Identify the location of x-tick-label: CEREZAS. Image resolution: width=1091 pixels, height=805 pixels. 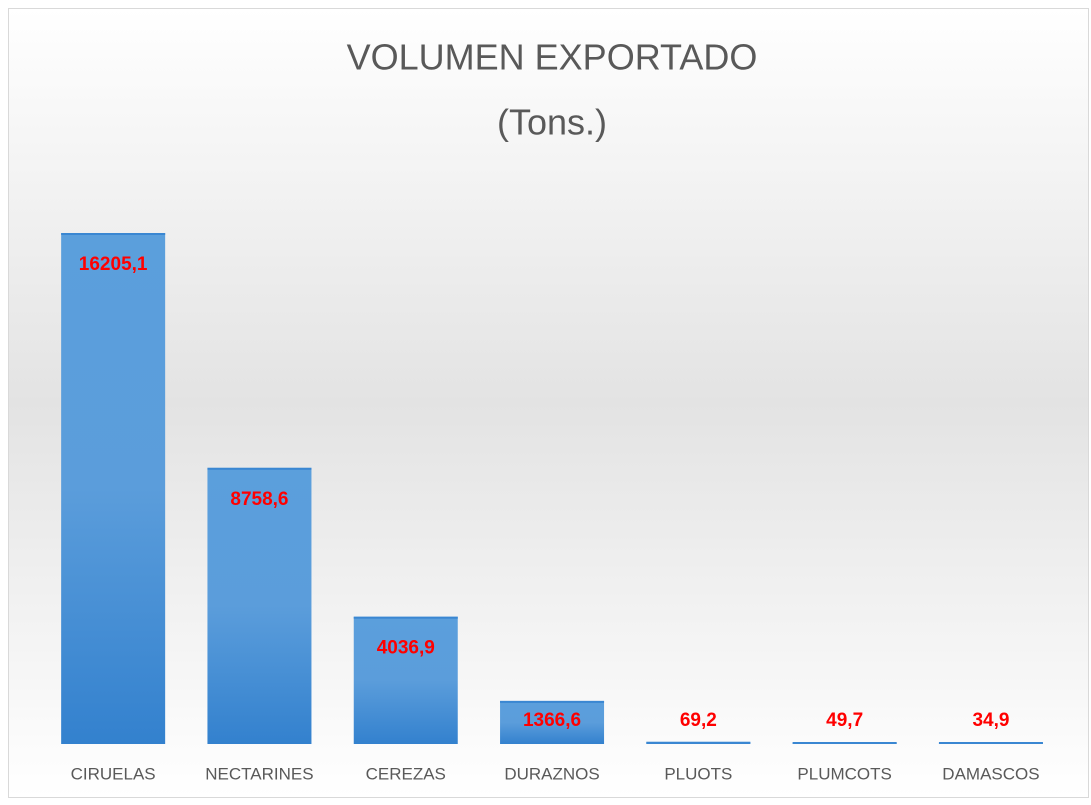
(406, 773).